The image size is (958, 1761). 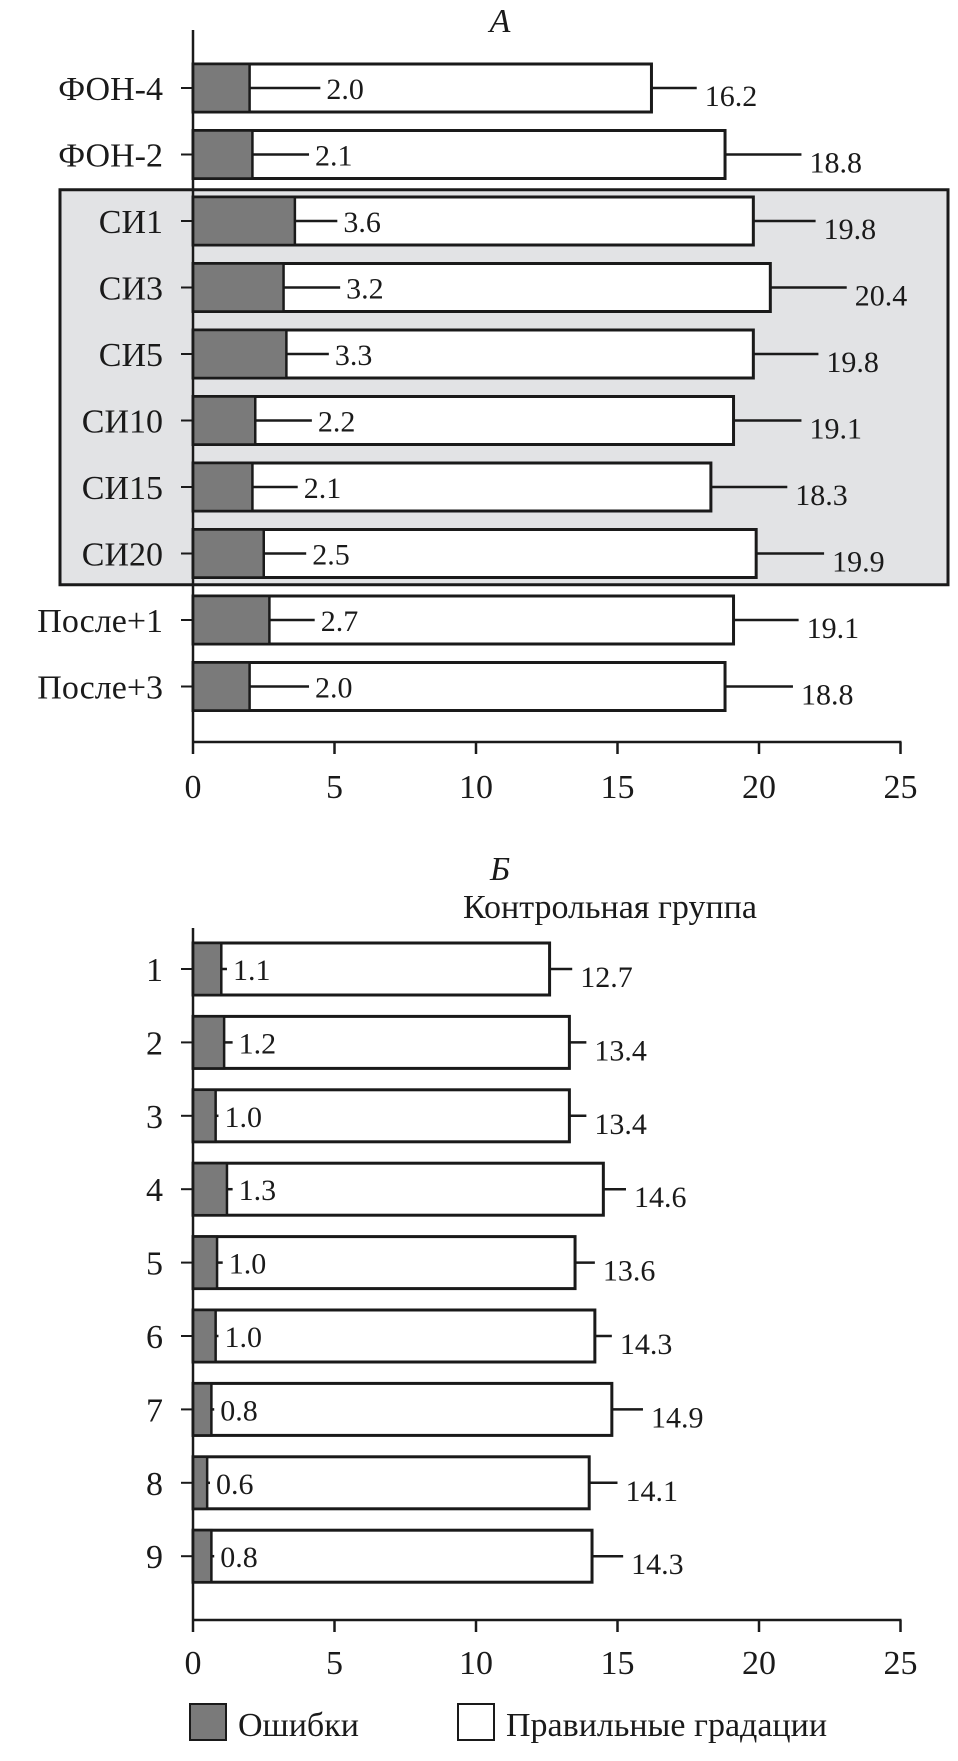 What do you see at coordinates (258, 1190) in the screenshot?
I see `value-label-errors-b-3: 1.3` at bounding box center [258, 1190].